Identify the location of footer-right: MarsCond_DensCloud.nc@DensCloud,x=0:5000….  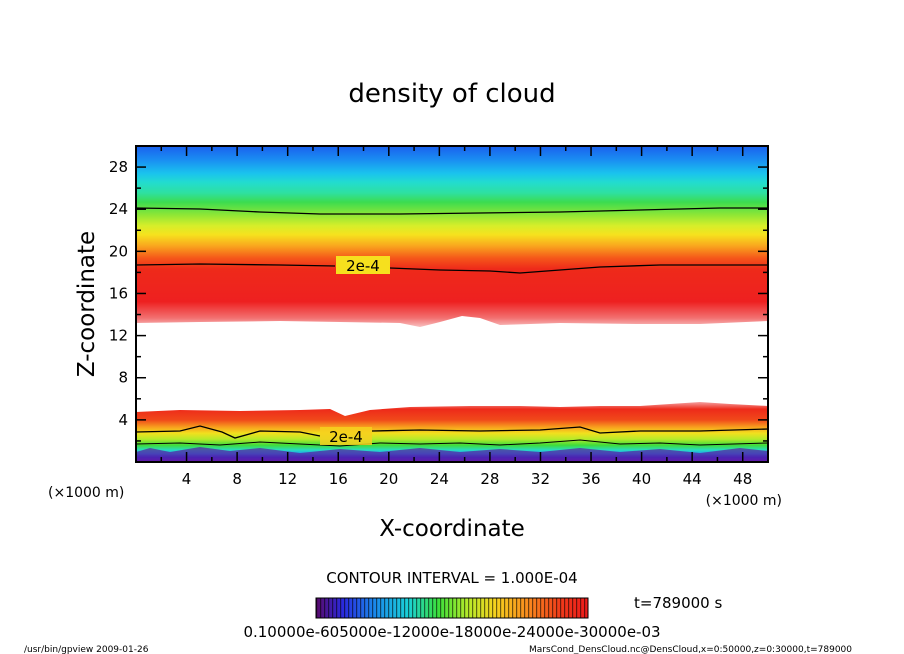
(690, 649).